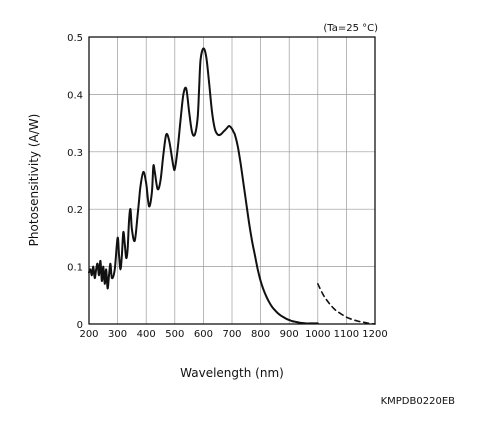 Image resolution: width=498 pixels, height=435 pixels. What do you see at coordinates (117, 334) in the screenshot?
I see `x-tick-label: 300` at bounding box center [117, 334].